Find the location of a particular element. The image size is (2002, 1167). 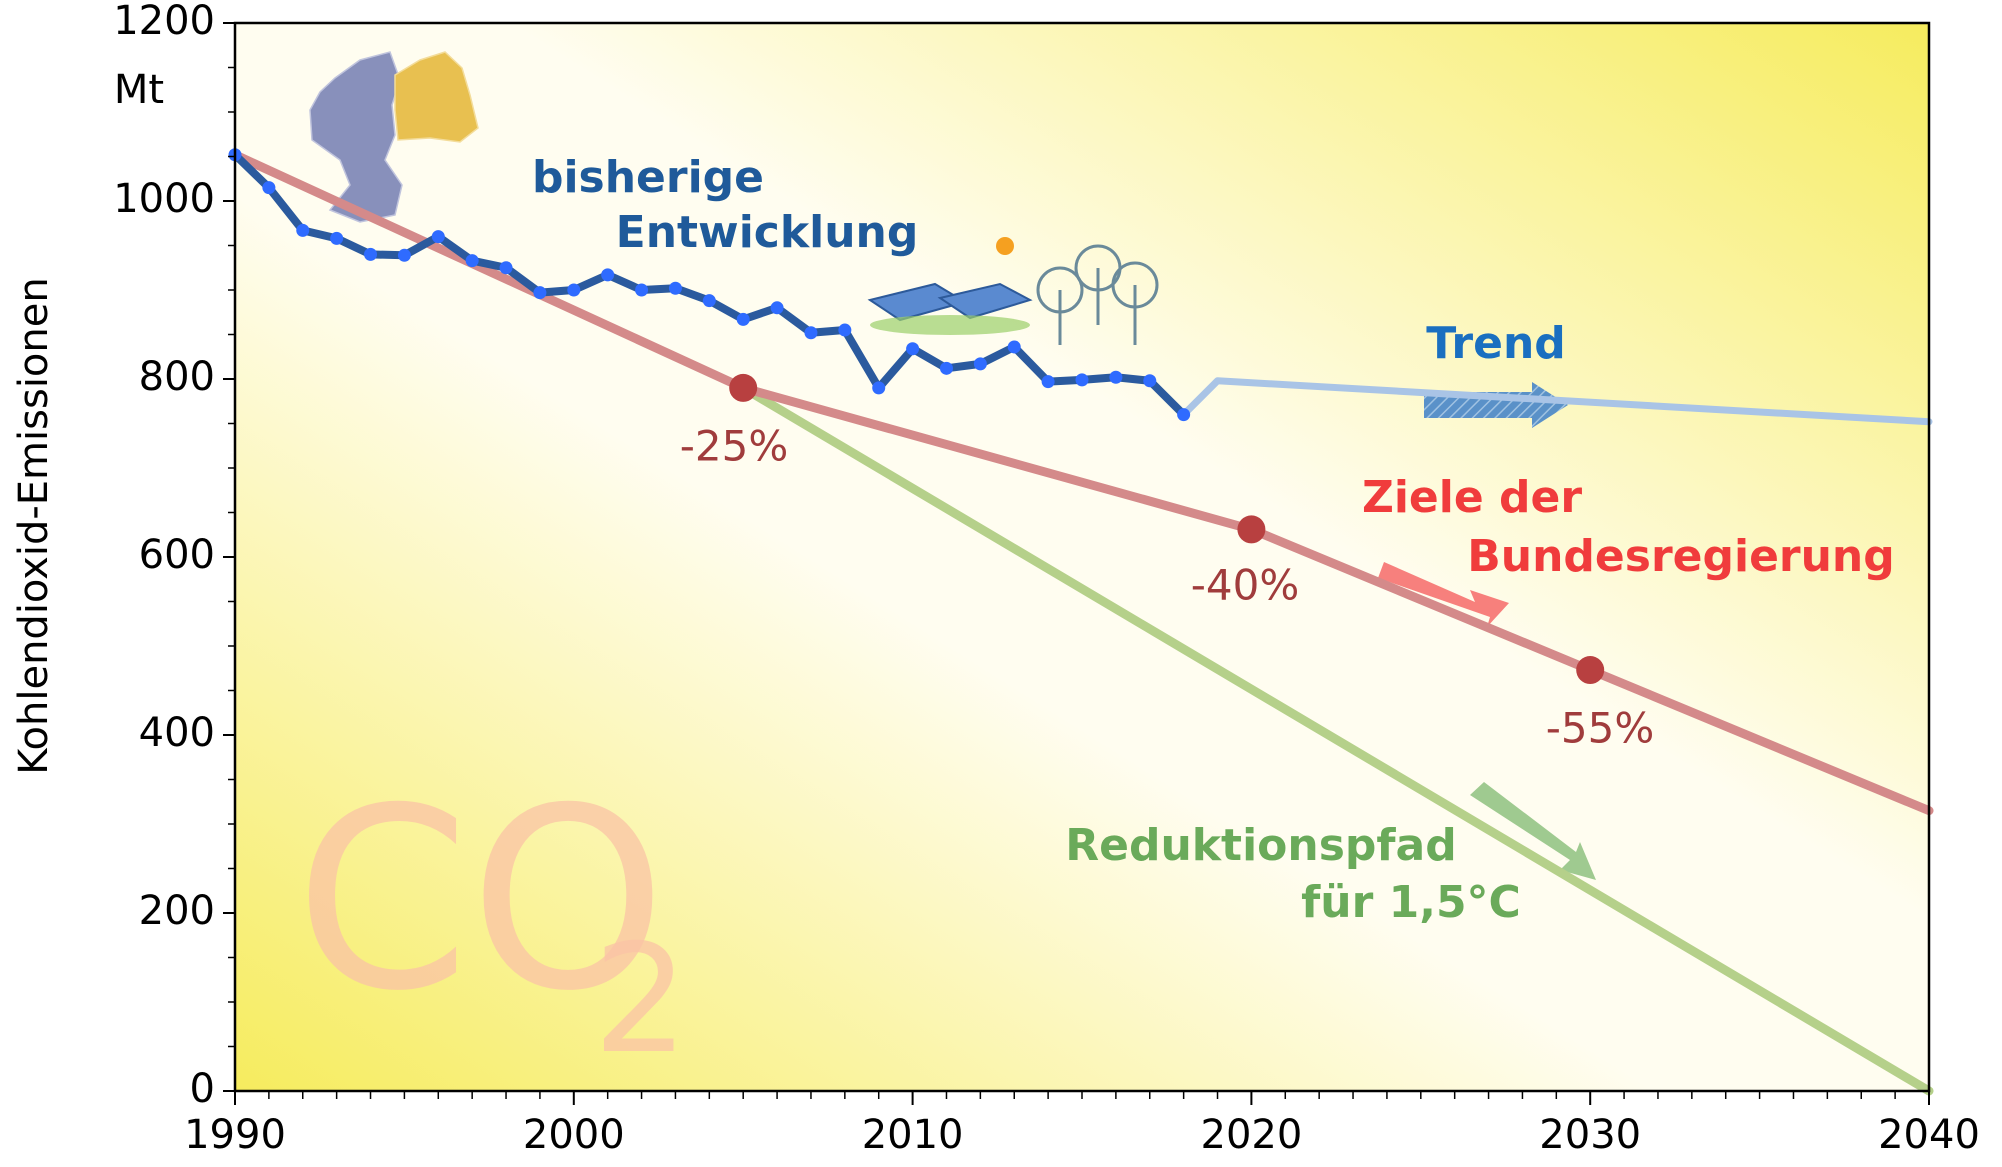

target-arrow is located at coordinates (1443, 594).